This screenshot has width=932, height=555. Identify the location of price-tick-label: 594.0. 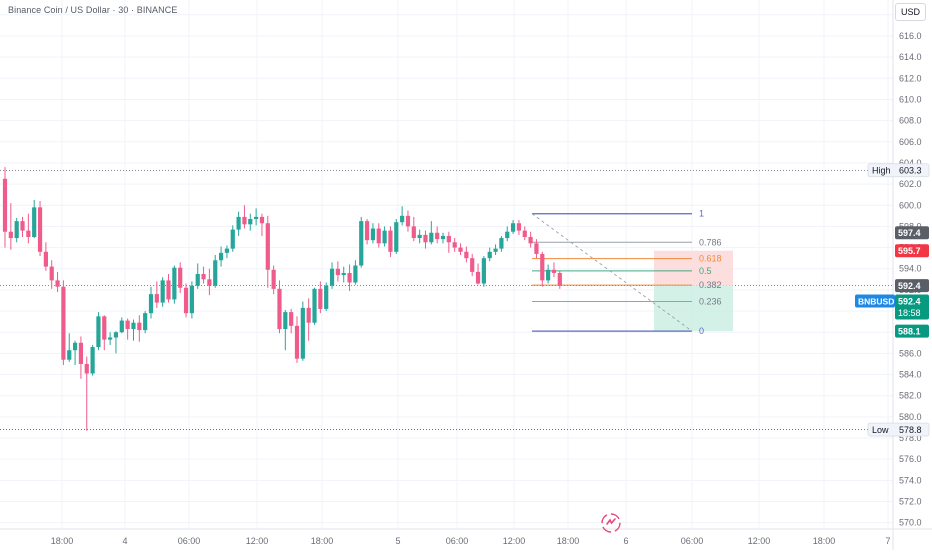
(910, 269).